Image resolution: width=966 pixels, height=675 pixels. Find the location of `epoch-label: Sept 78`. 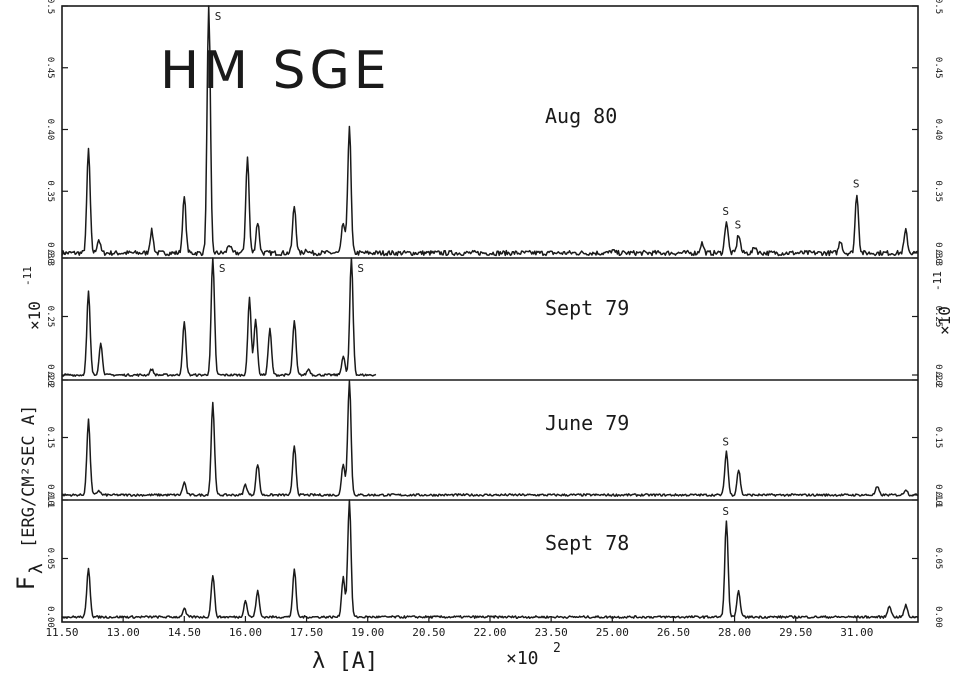

epoch-label: Sept 78 is located at coordinates (587, 543).